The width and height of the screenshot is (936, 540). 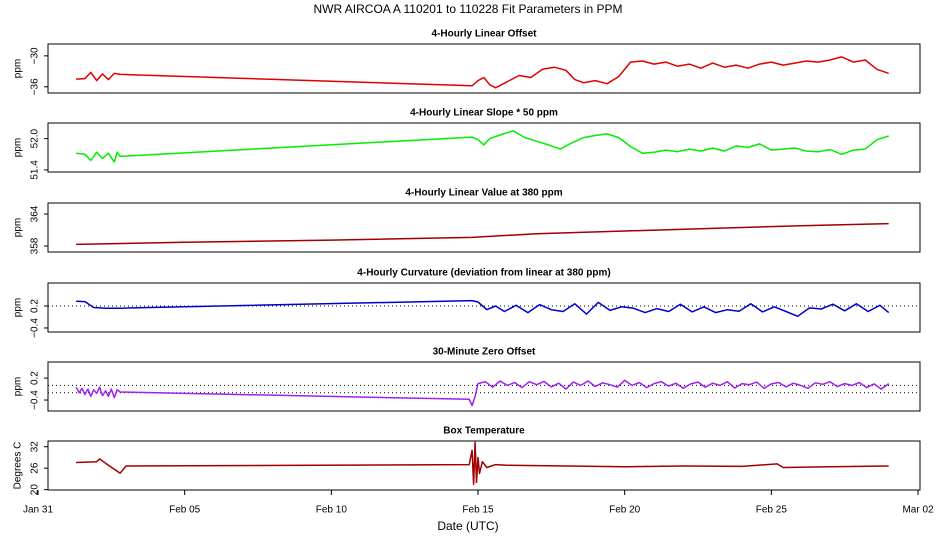 I want to click on x-tick-label: Feb 15, so click(x=478, y=510).